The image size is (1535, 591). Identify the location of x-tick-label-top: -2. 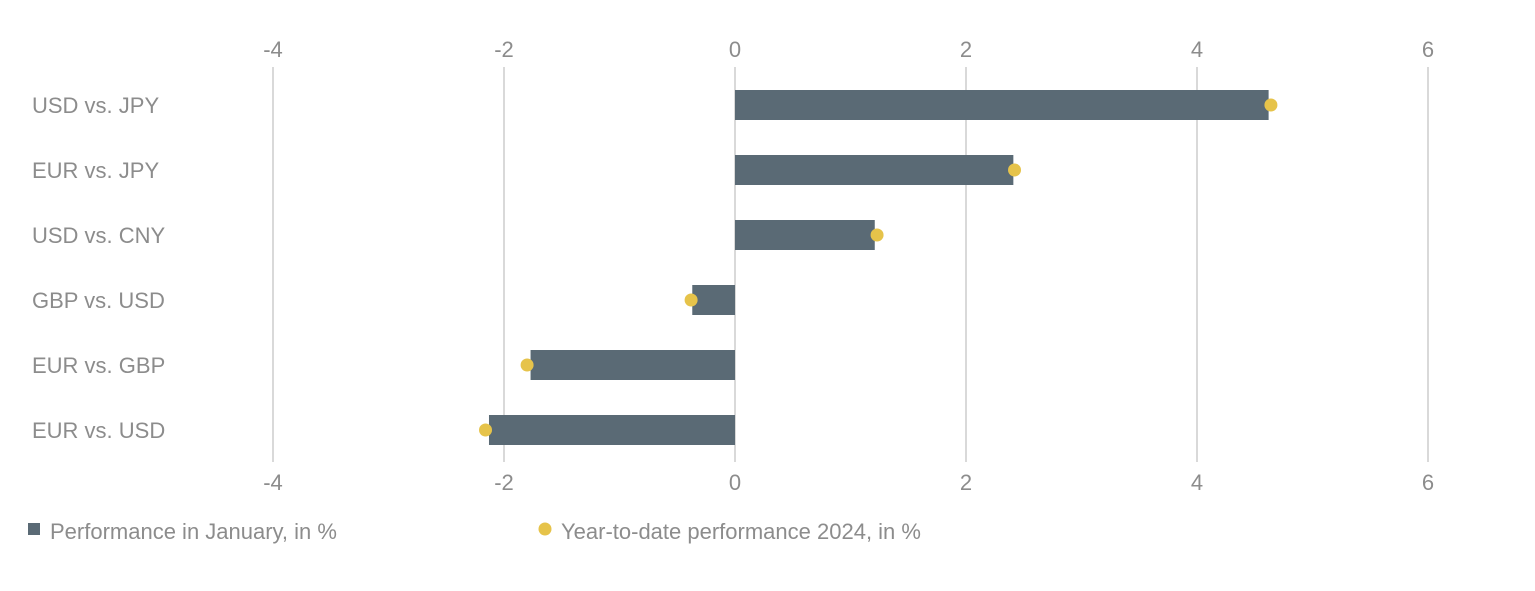
(504, 49).